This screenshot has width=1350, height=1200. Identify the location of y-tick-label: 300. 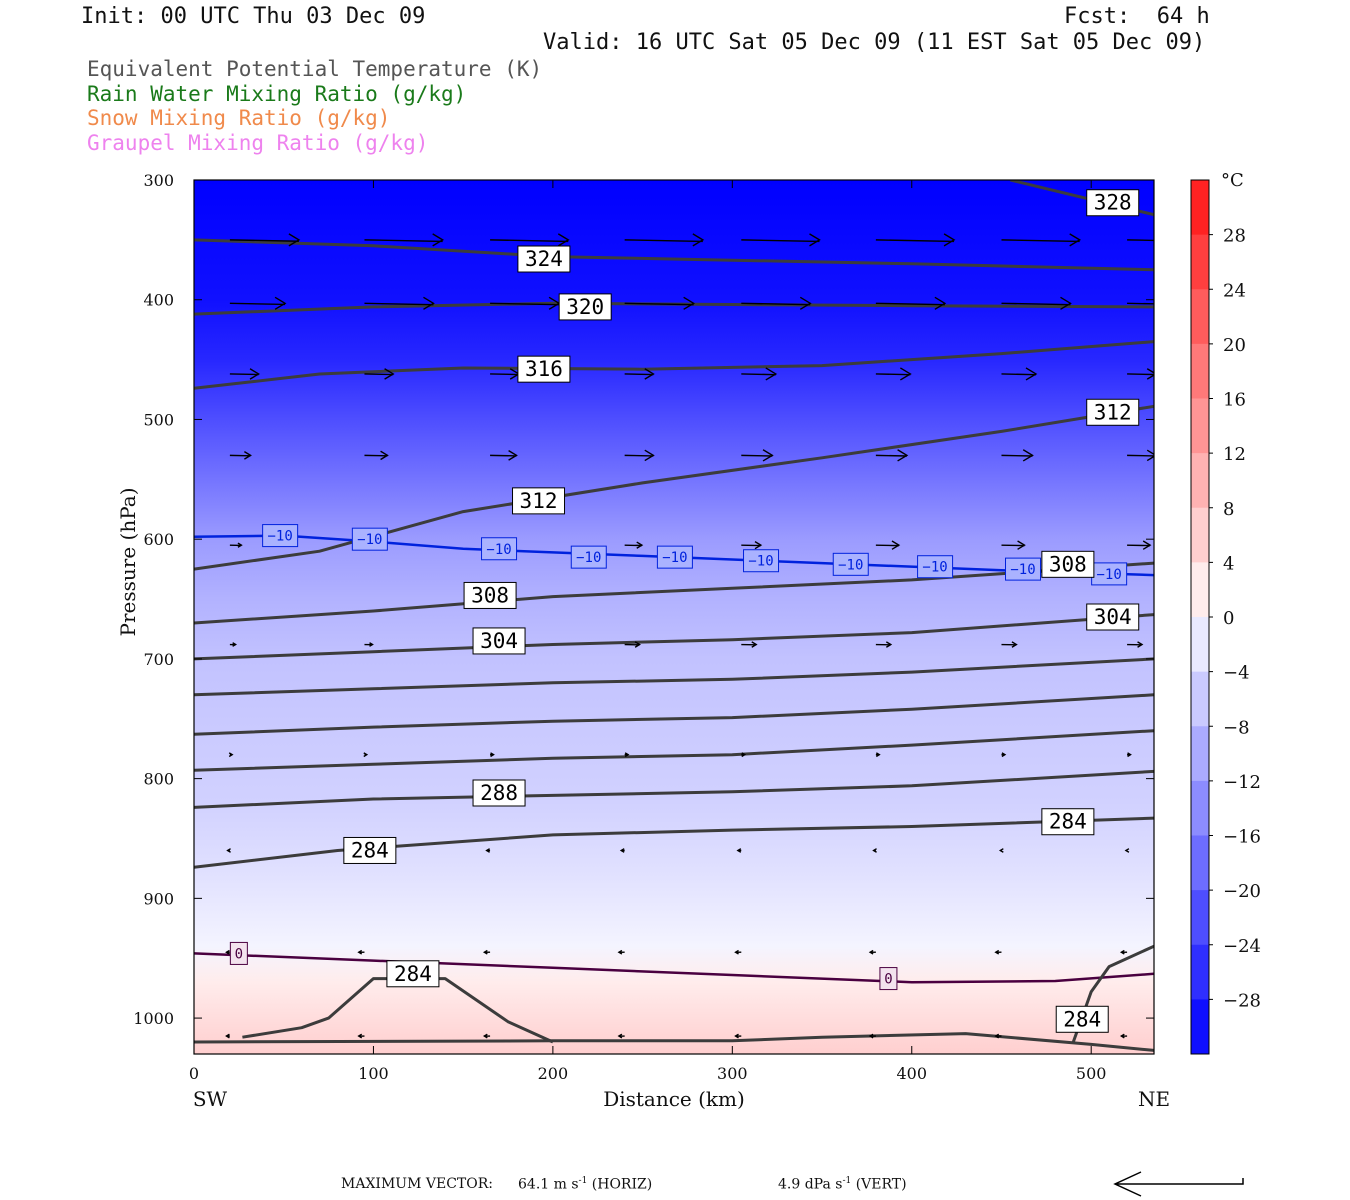
(158, 180).